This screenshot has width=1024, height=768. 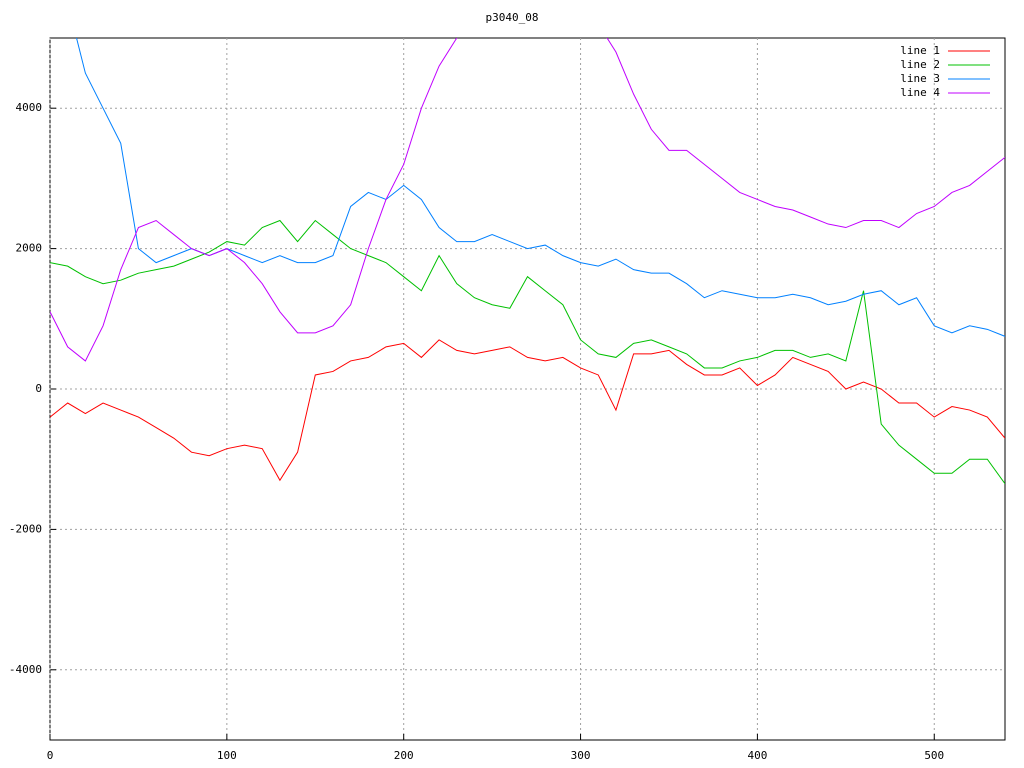 I want to click on legend-label: line 4, so click(x=920, y=92).